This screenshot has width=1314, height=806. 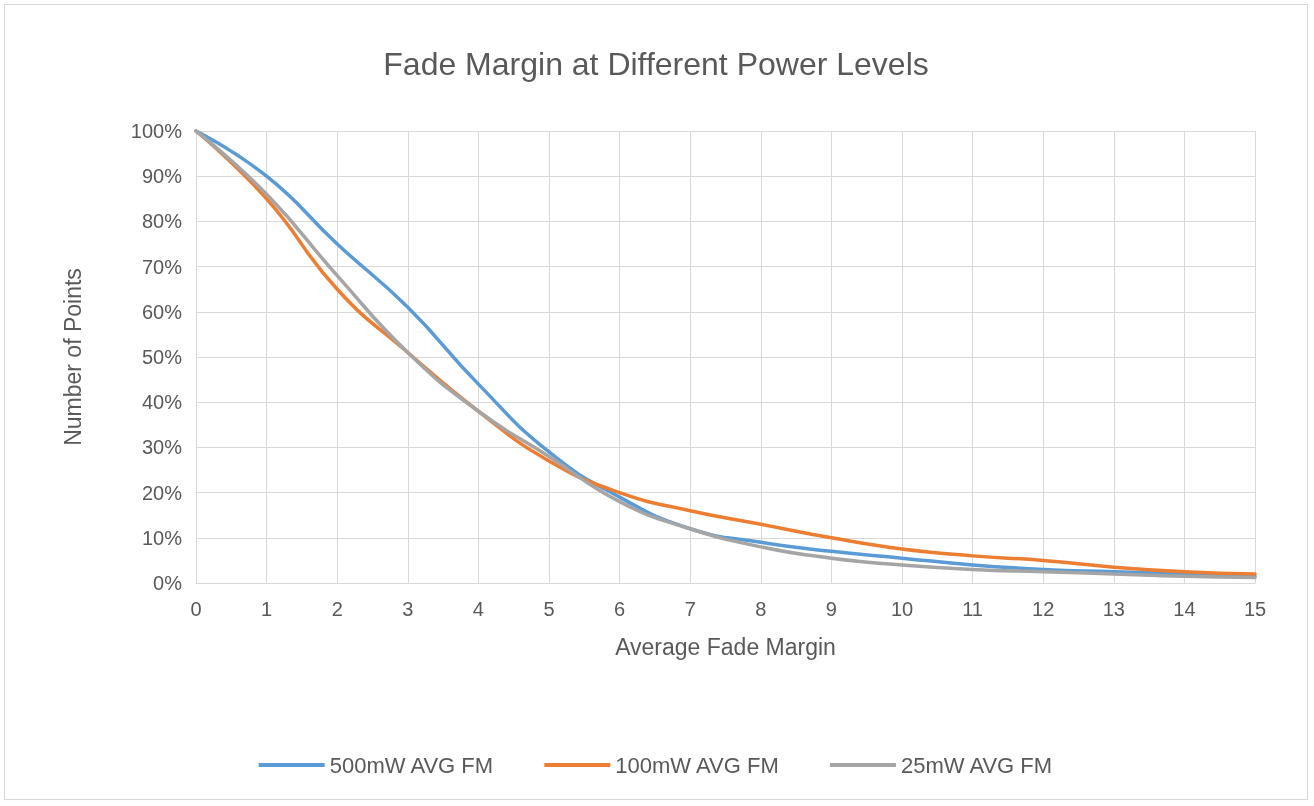 I want to click on x-tick-label: 9, so click(x=831, y=609).